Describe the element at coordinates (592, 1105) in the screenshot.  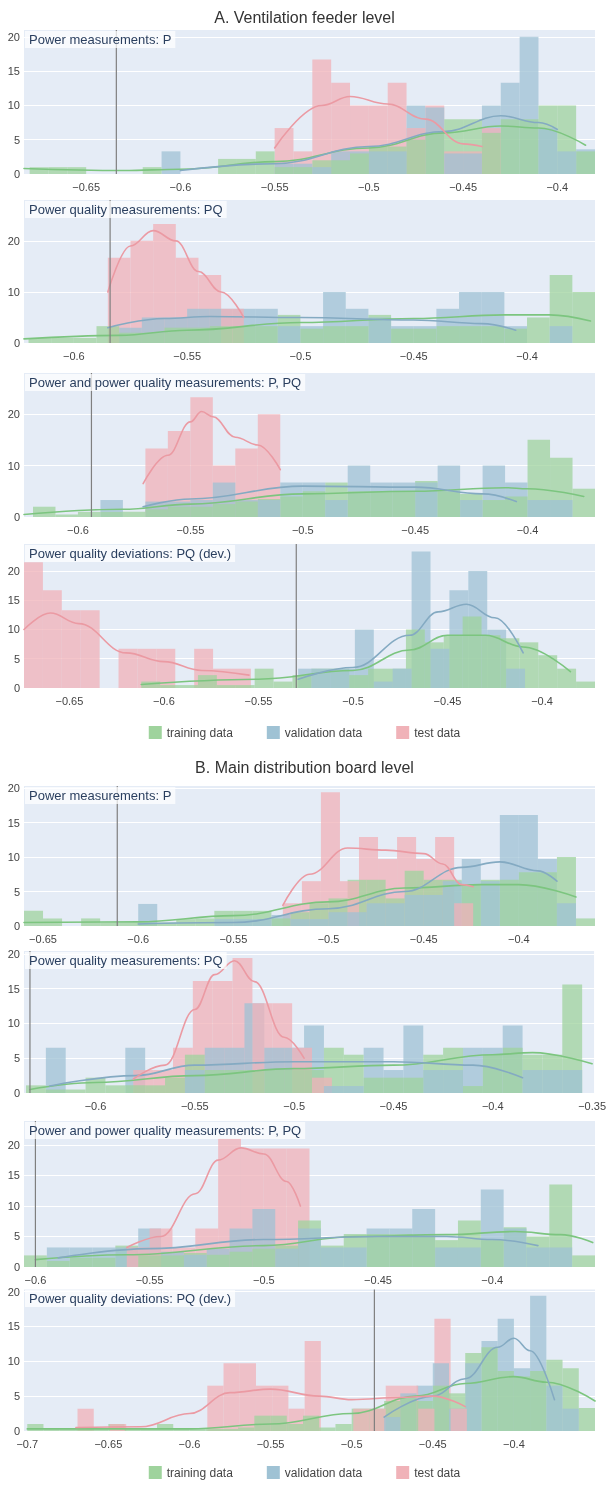
I see `x-tick-label: −0.35` at that location.